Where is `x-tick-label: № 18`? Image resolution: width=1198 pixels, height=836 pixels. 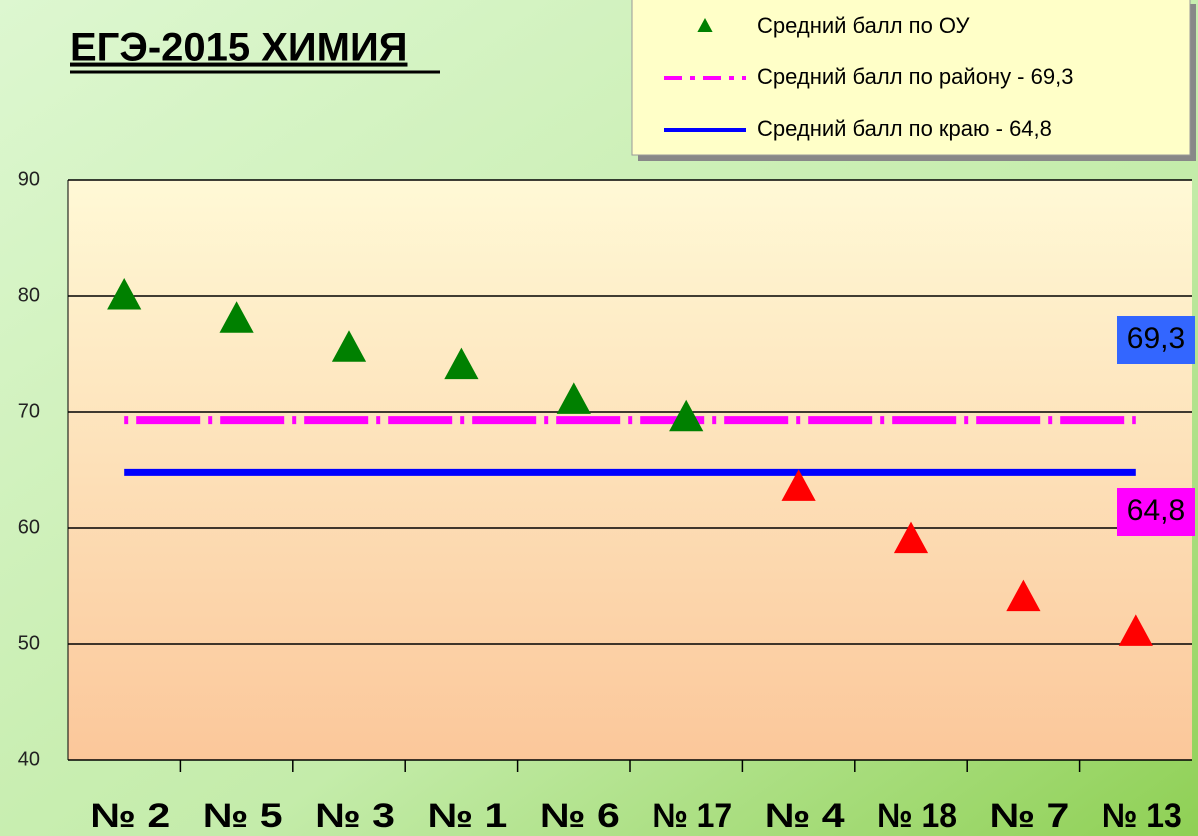 x-tick-label: № 18 is located at coordinates (917, 816).